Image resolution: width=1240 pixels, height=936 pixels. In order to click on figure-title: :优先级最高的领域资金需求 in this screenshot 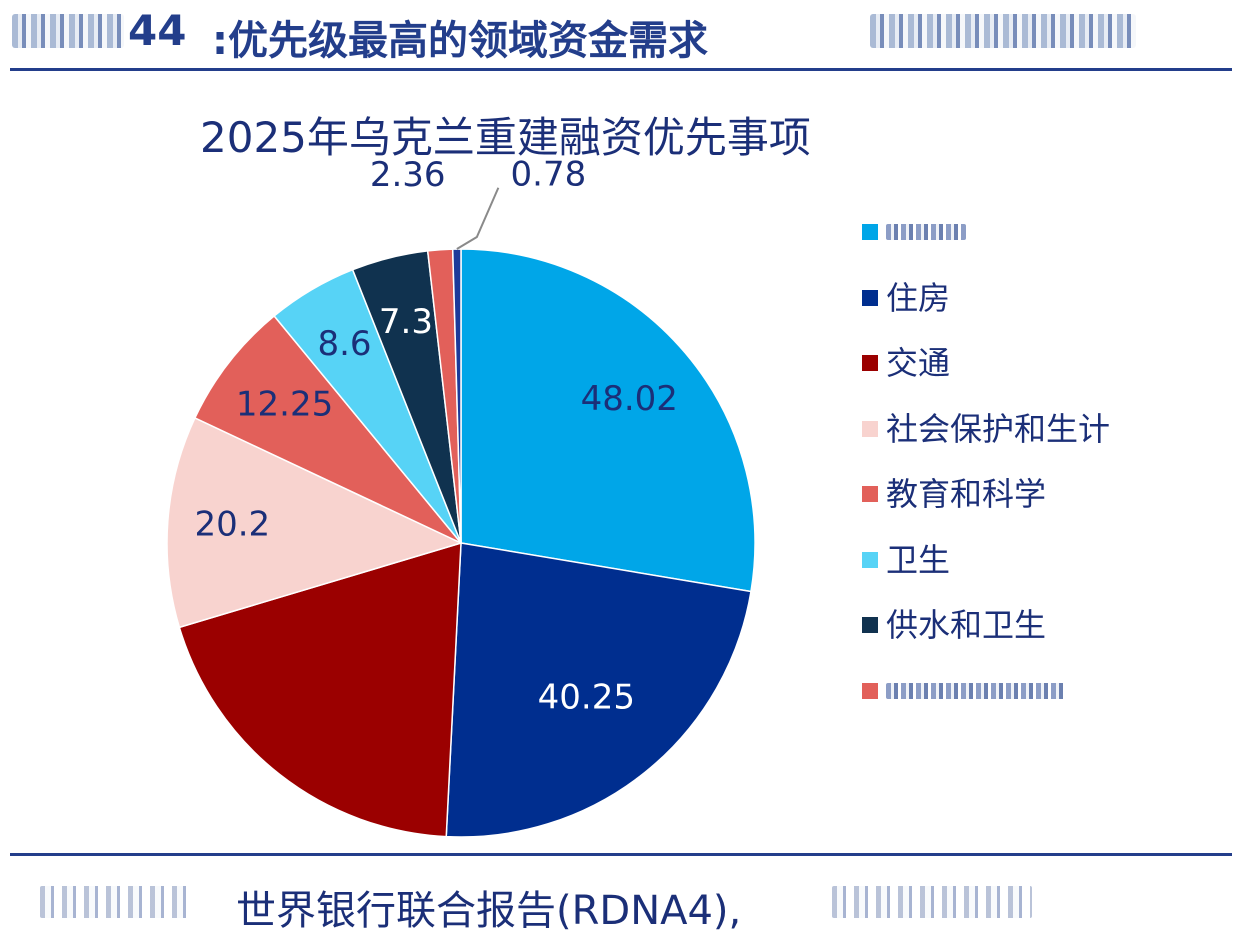, I will do `click(460, 41)`.